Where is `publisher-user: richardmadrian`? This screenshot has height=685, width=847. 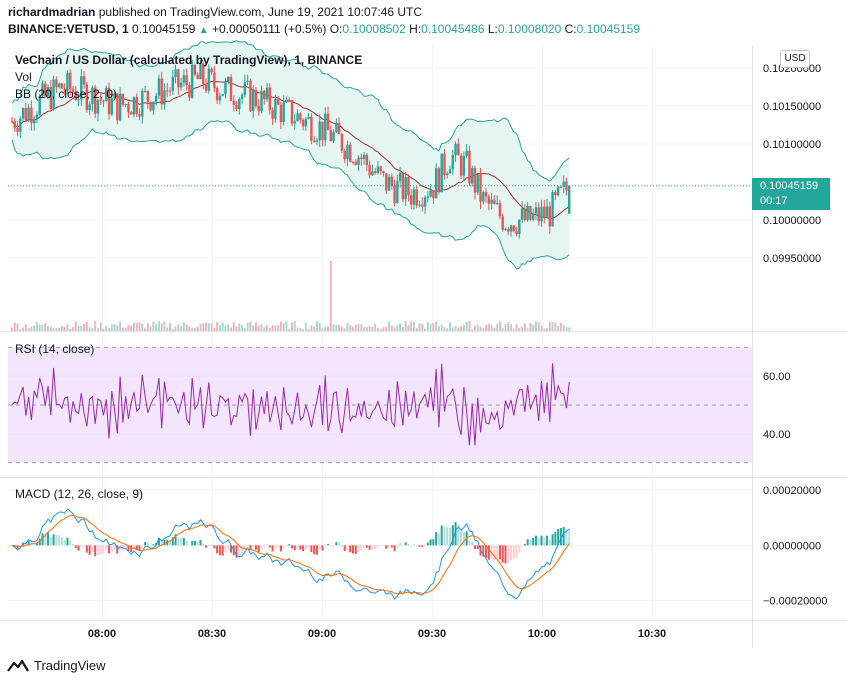
publisher-user: richardmadrian is located at coordinates (52, 12).